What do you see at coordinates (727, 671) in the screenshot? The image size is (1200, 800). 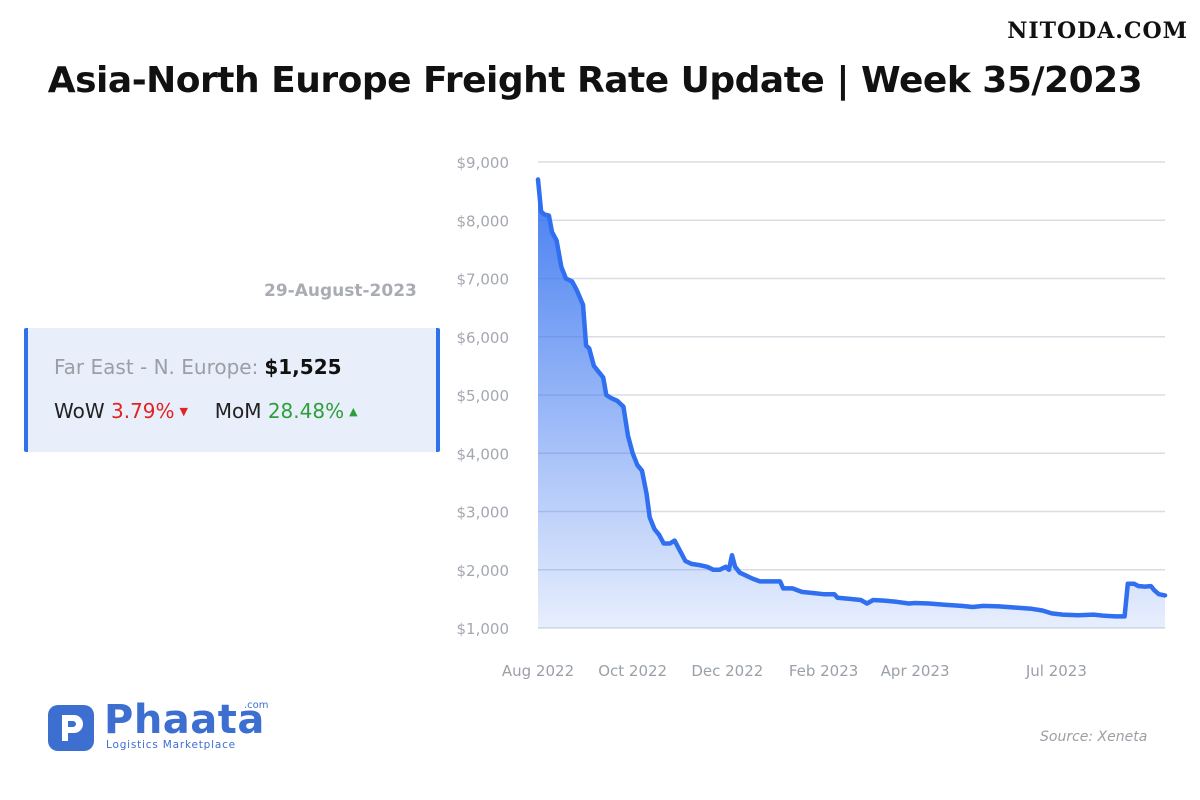 I see `x-tick-label: Dec 2022` at bounding box center [727, 671].